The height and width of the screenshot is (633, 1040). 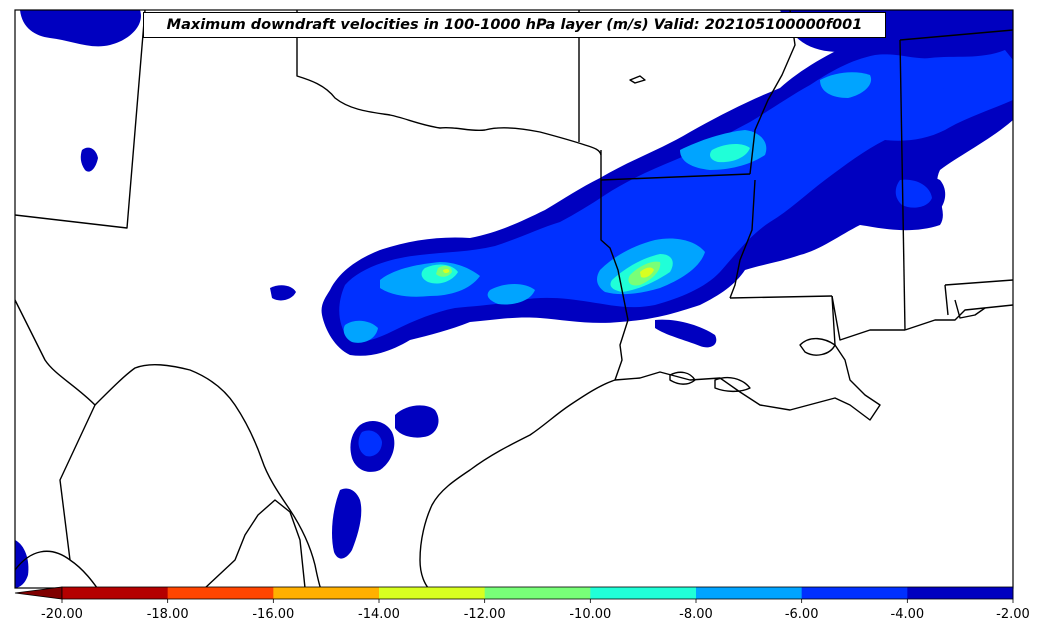 What do you see at coordinates (907, 614) in the screenshot?
I see `colorbar-tick-label: -4.00` at bounding box center [907, 614].